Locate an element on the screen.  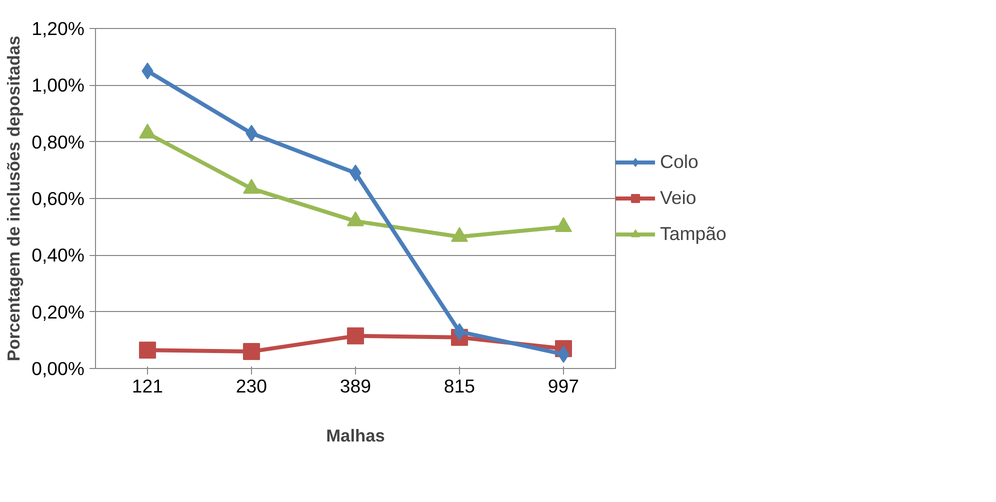
x-tick-label: 815 is located at coordinates (460, 386).